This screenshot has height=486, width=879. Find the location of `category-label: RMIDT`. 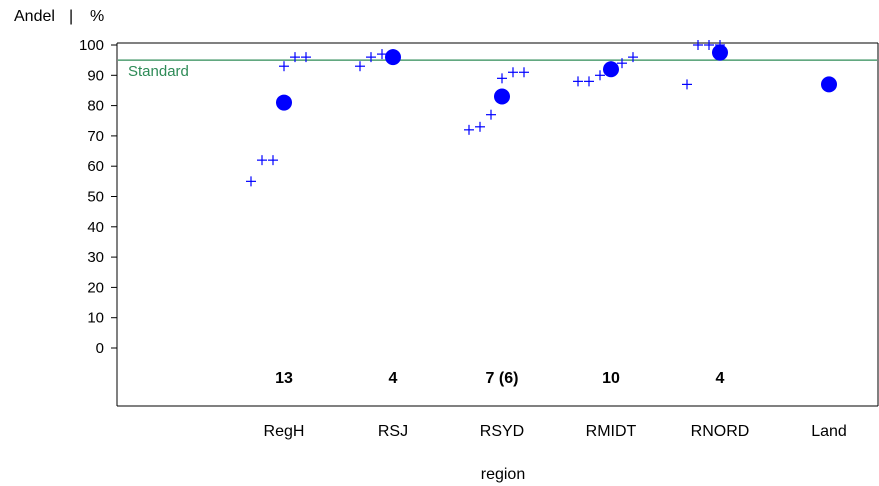

category-label: RMIDT is located at coordinates (611, 431).